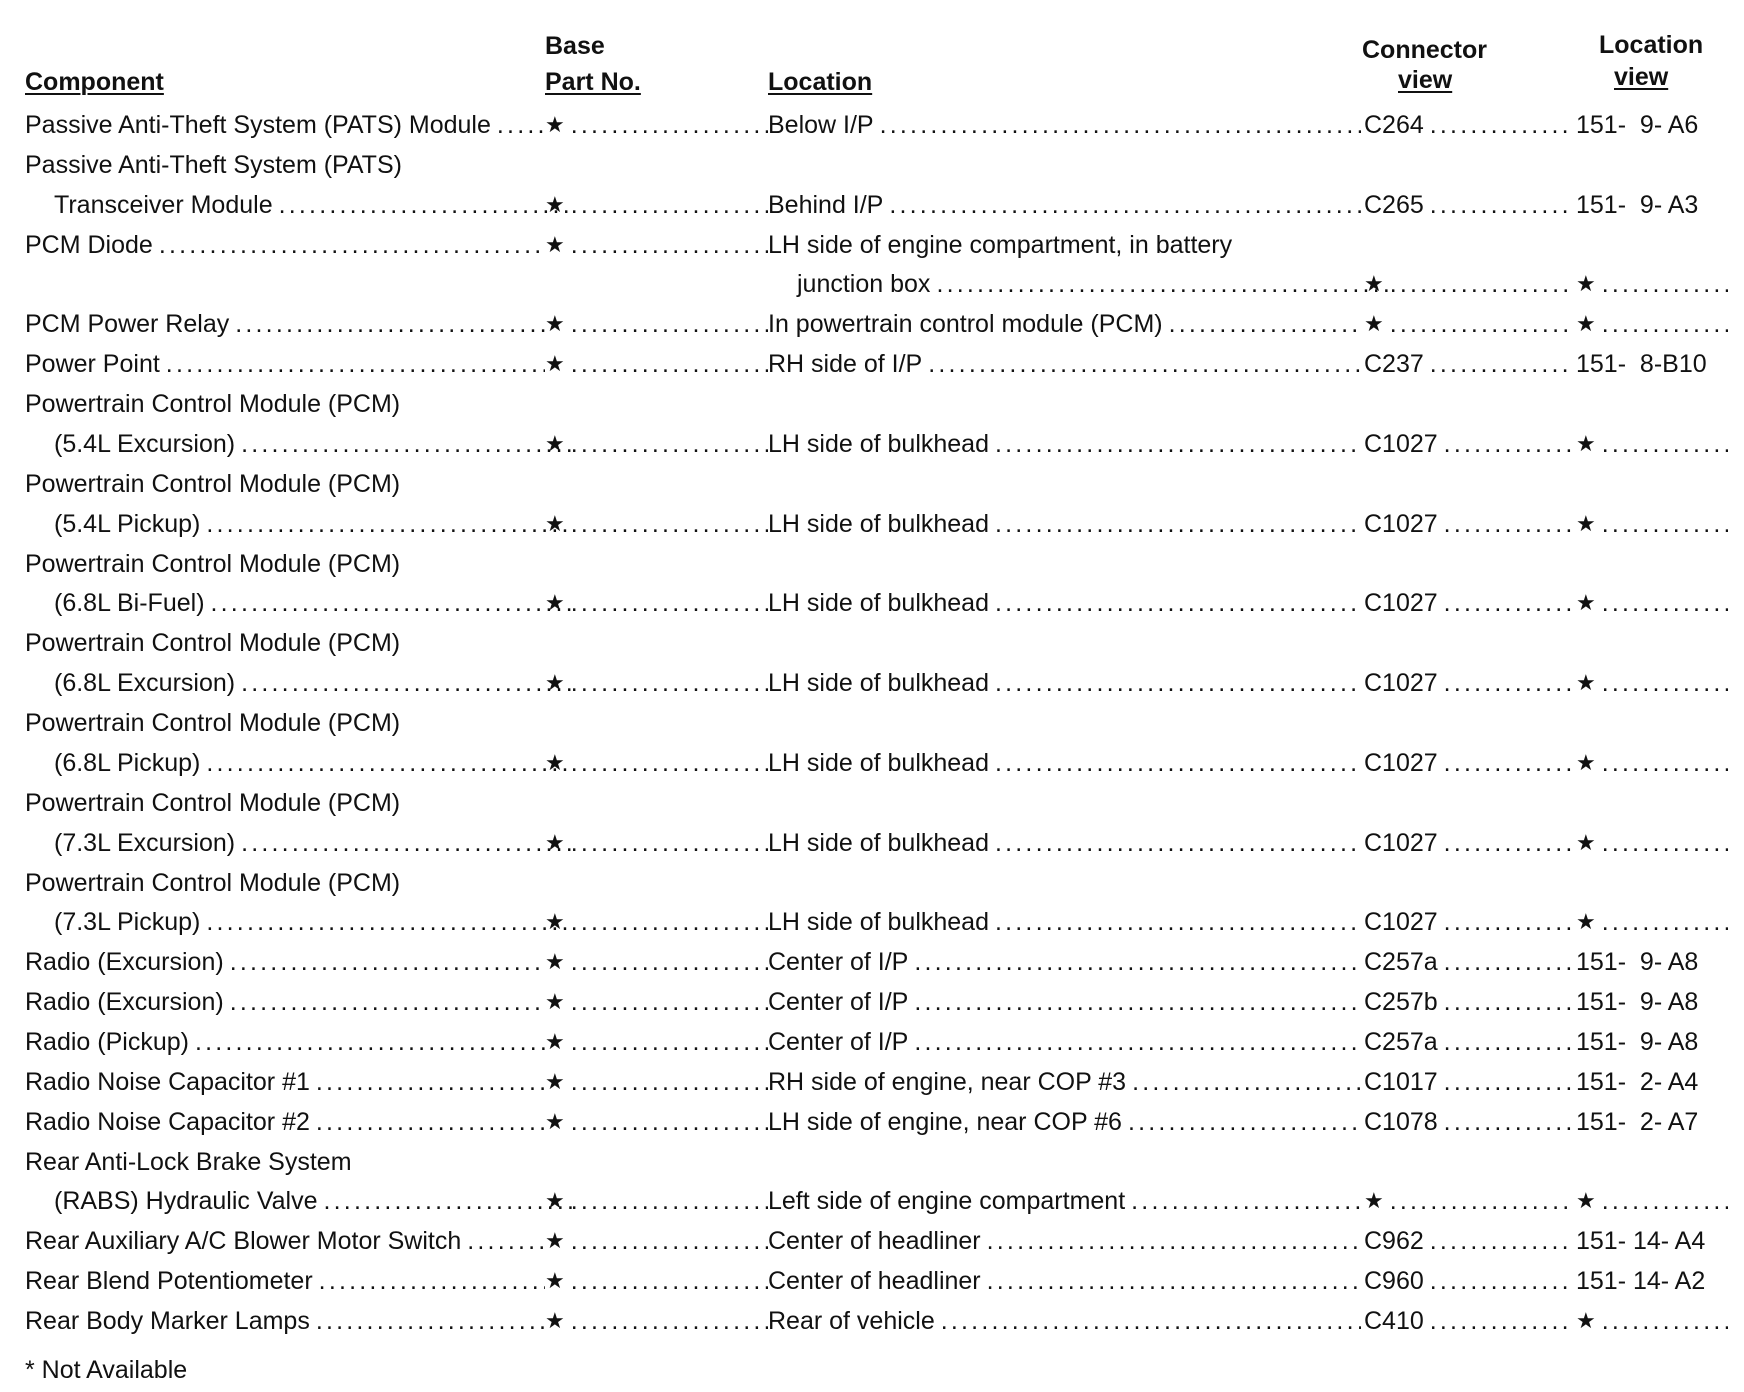 Image resolution: width=1744 pixels, height=1392 pixels. What do you see at coordinates (1469, 364) in the screenshot?
I see `connector-view-cell: C237` at bounding box center [1469, 364].